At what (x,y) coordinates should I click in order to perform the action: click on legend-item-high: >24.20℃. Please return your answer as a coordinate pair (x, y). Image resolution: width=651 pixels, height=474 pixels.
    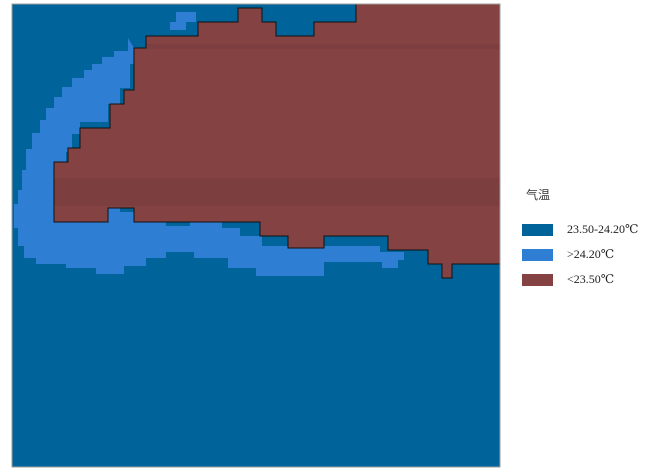
    Looking at the image, I should click on (584, 254).